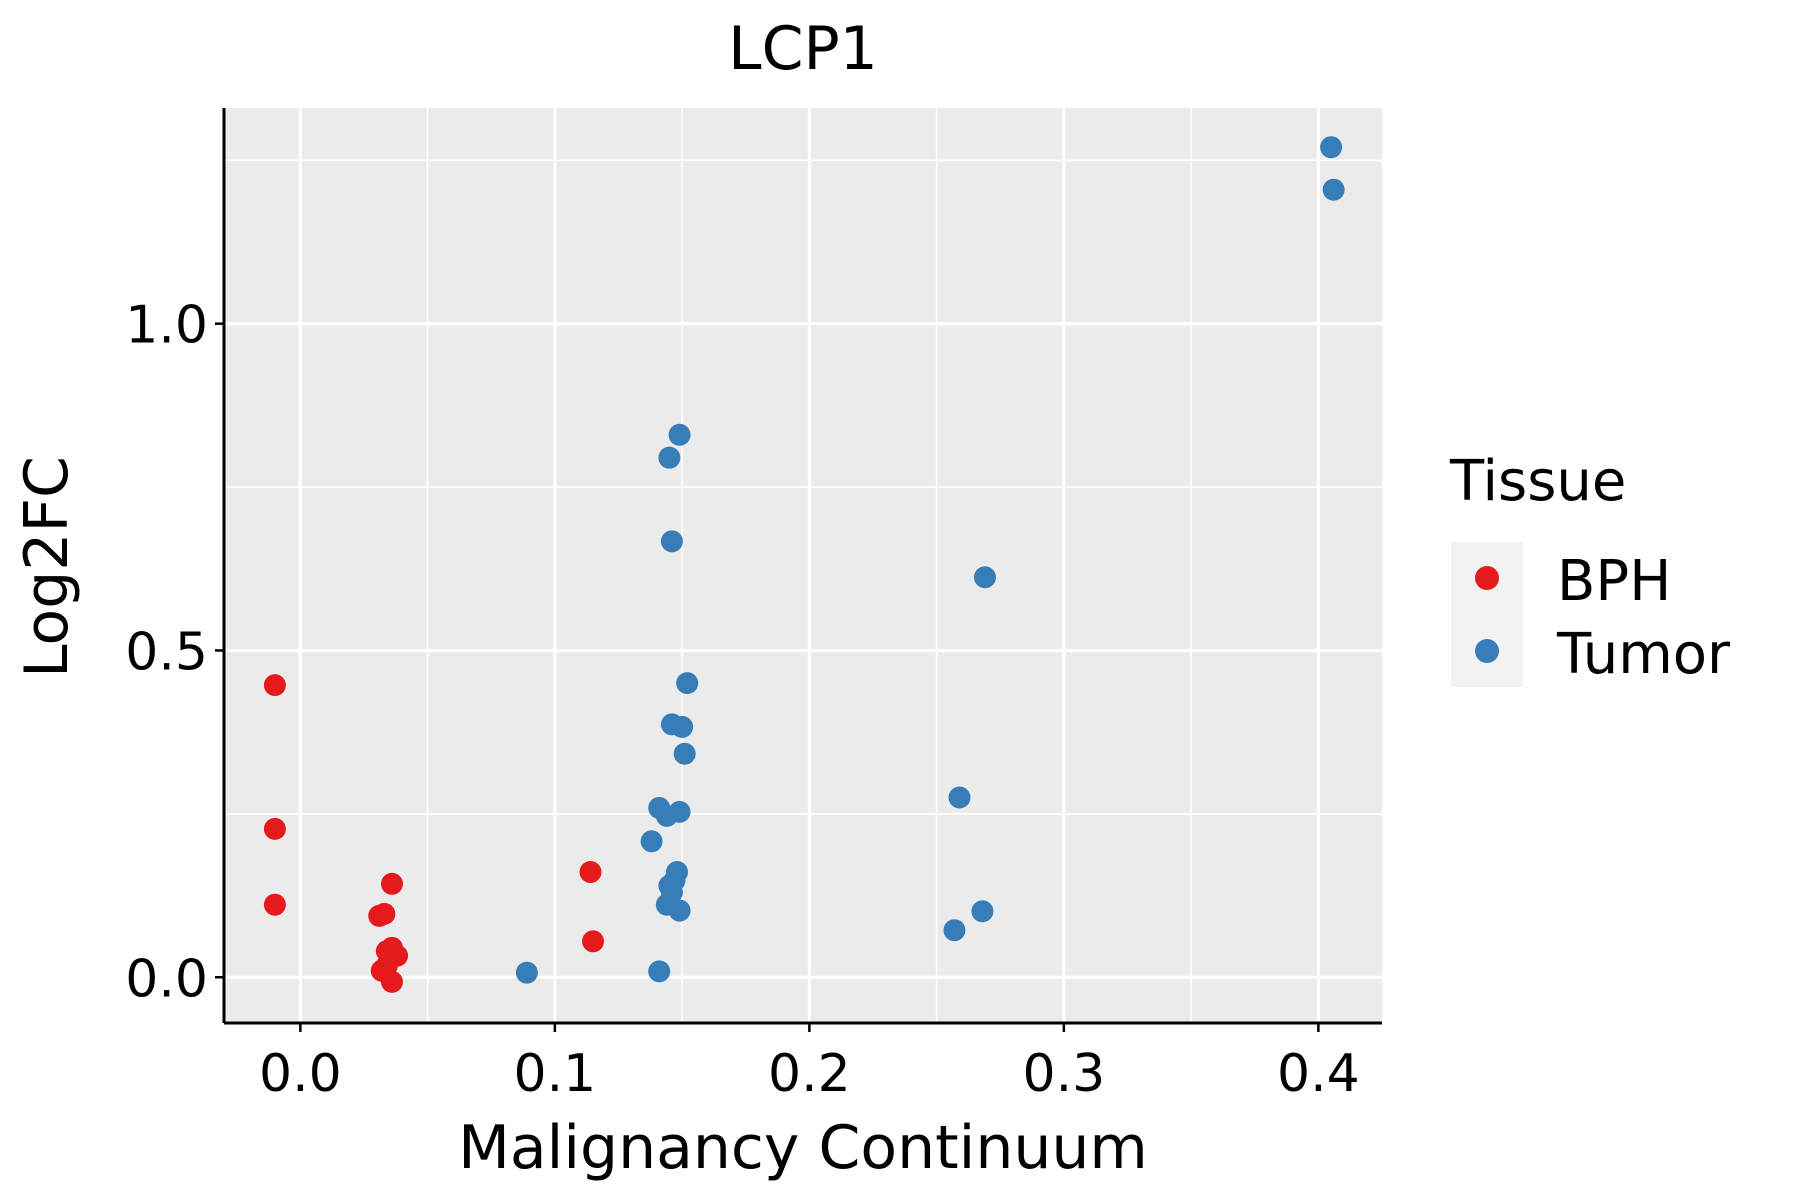 The image size is (1800, 1200). What do you see at coordinates (300, 1074) in the screenshot?
I see `x-tick-label-0: 0.0` at bounding box center [300, 1074].